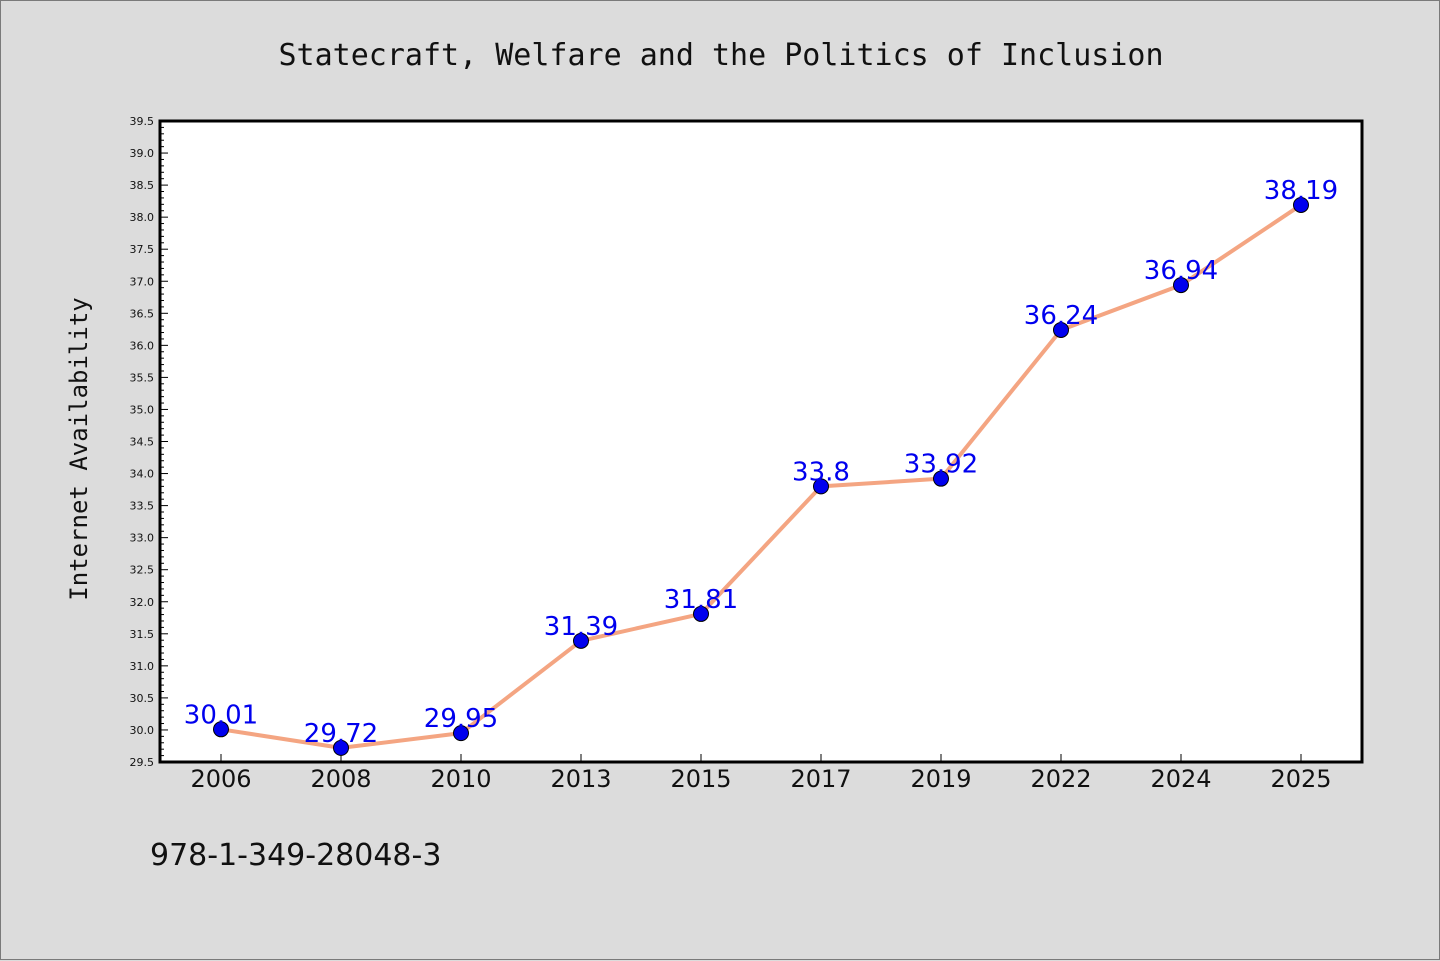  I want to click on y-tick-label: 32.5, so click(142, 570).